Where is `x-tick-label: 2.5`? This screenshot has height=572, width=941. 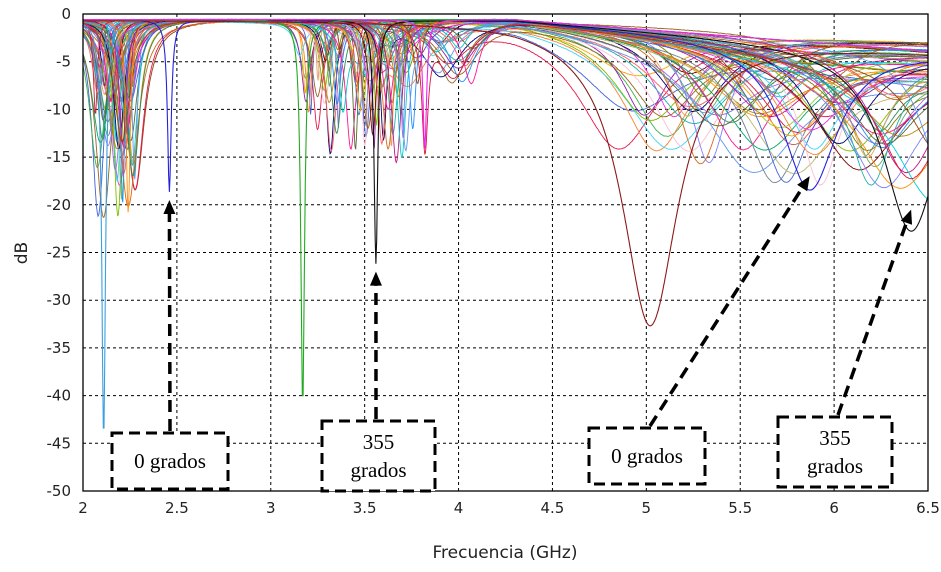
x-tick-label: 2.5 is located at coordinates (177, 508).